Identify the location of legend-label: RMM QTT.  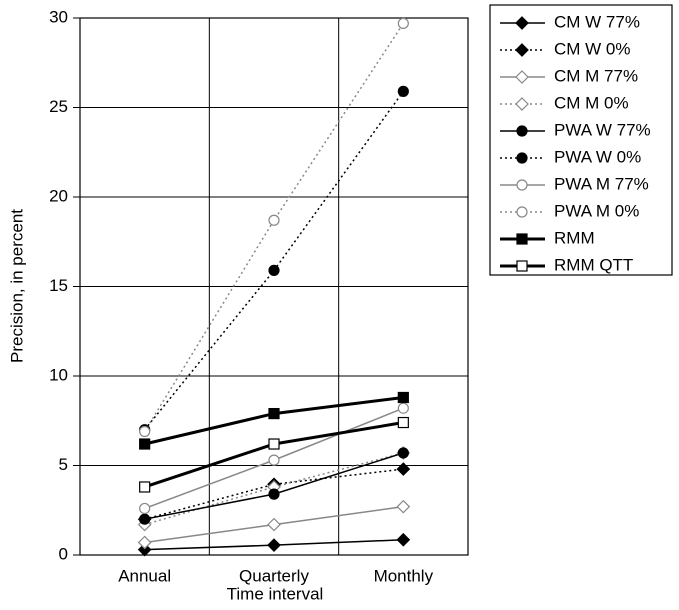
(593, 264).